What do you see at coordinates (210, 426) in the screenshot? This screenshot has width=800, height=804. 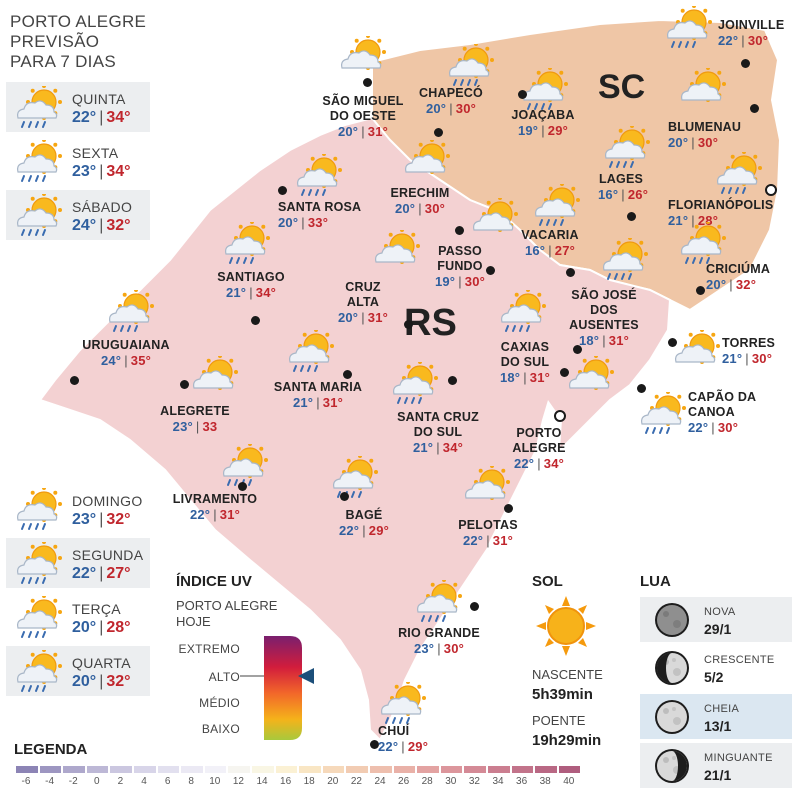 I see `city-max: 33` at bounding box center [210, 426].